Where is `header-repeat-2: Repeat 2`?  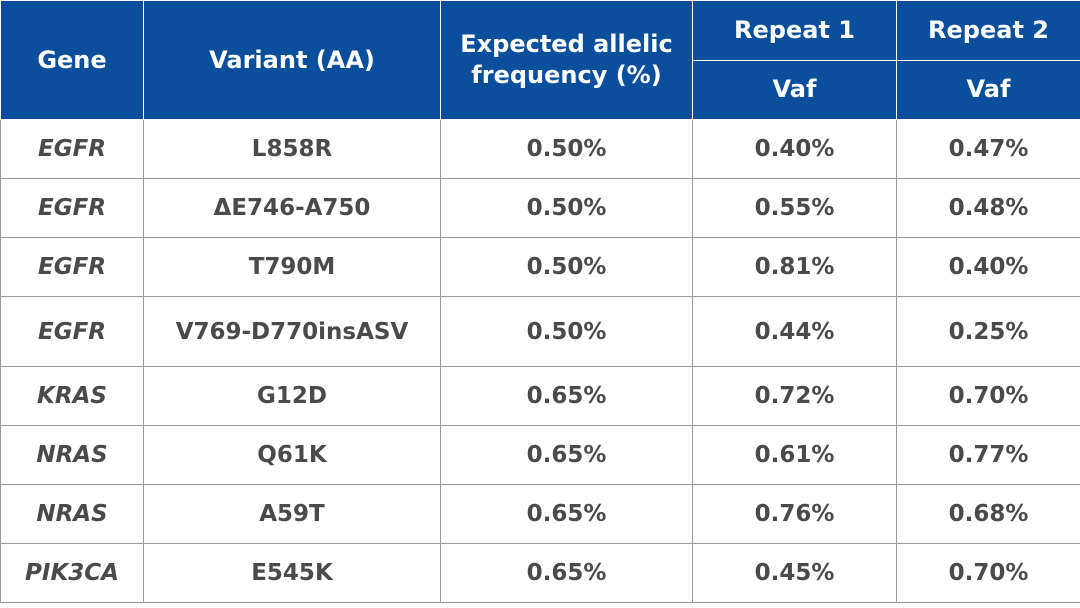 header-repeat-2: Repeat 2 is located at coordinates (988, 30).